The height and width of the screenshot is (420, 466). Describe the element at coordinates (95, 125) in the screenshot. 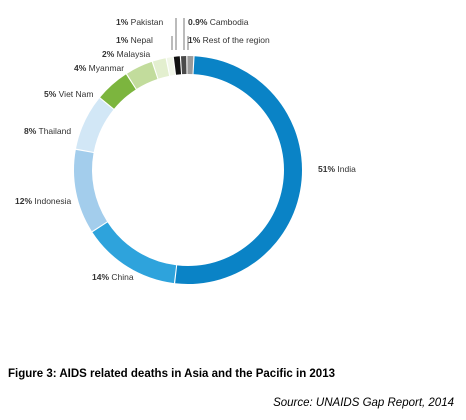

I see `slice-thailand` at that location.